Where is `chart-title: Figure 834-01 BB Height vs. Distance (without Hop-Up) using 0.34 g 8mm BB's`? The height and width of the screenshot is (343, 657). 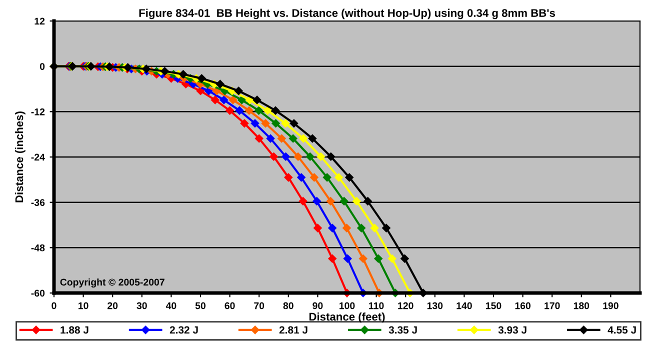 chart-title: Figure 834-01 BB Height vs. Distance (without Hop-Up) using 0.34 g 8mm BB's is located at coordinates (347, 14).